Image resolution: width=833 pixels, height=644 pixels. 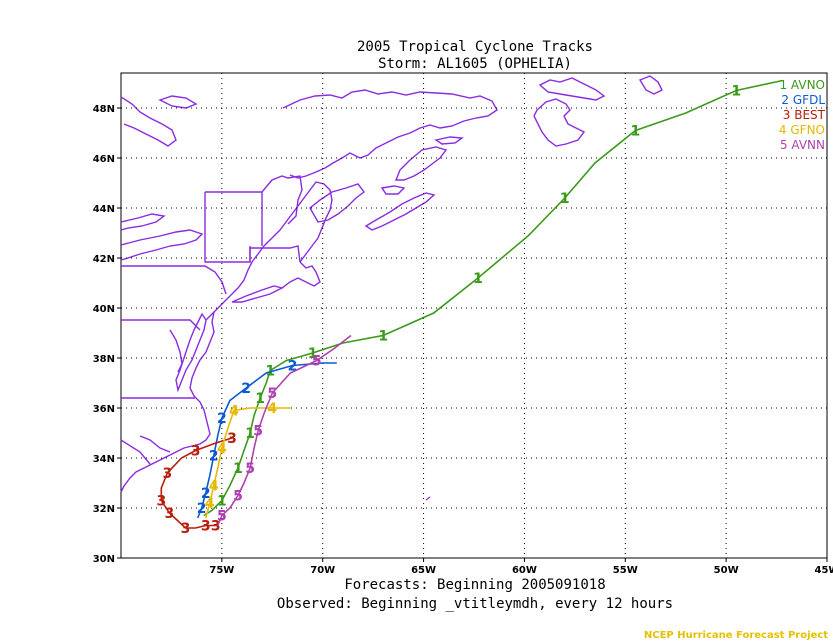 I want to click on x-tick-label: 65W, so click(x=423, y=570).